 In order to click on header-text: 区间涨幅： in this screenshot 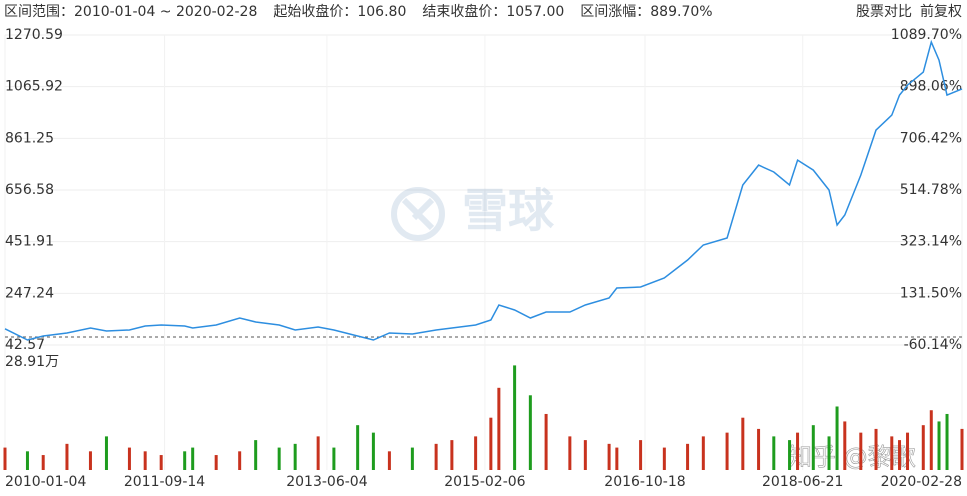, I will do `click(615, 12)`.